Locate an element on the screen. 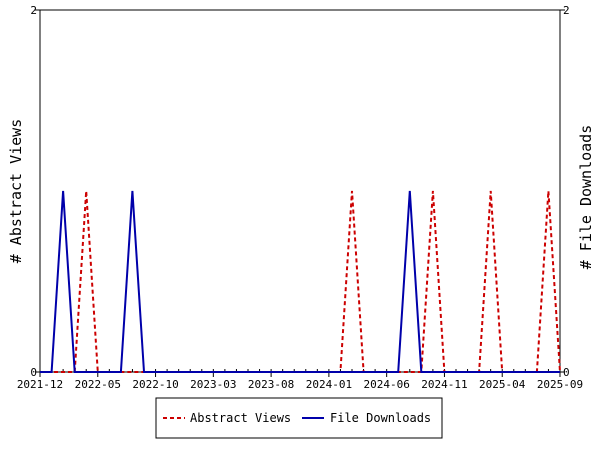 The image size is (600, 450). x-tick-label: 2023-03 is located at coordinates (213, 384).